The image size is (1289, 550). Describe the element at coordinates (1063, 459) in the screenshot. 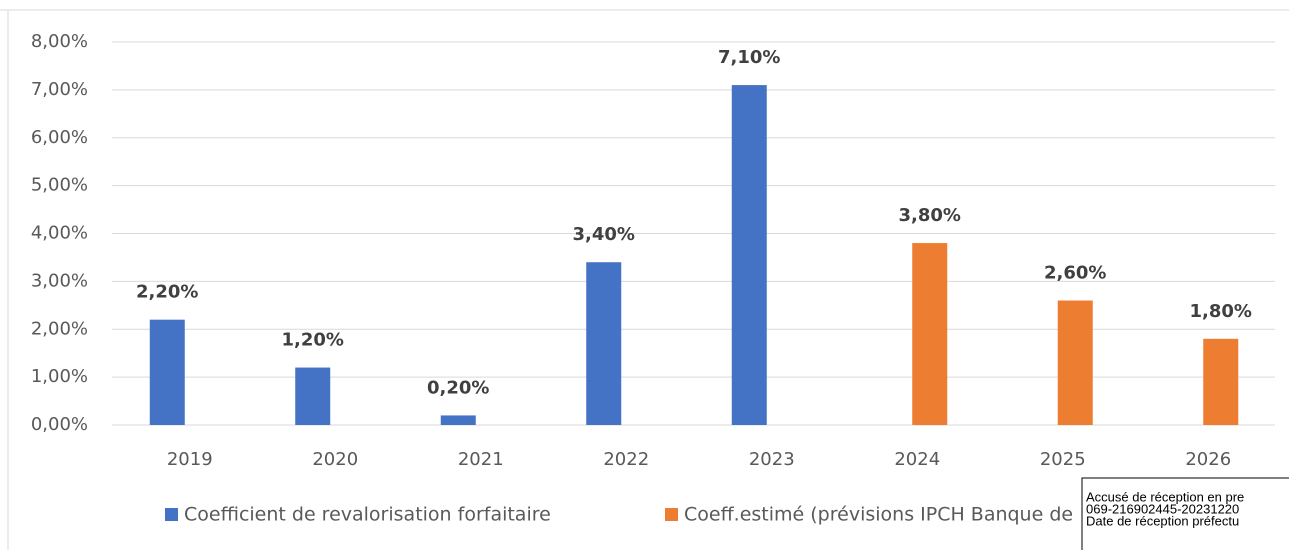

I see `x-tick-label: 2025` at that location.